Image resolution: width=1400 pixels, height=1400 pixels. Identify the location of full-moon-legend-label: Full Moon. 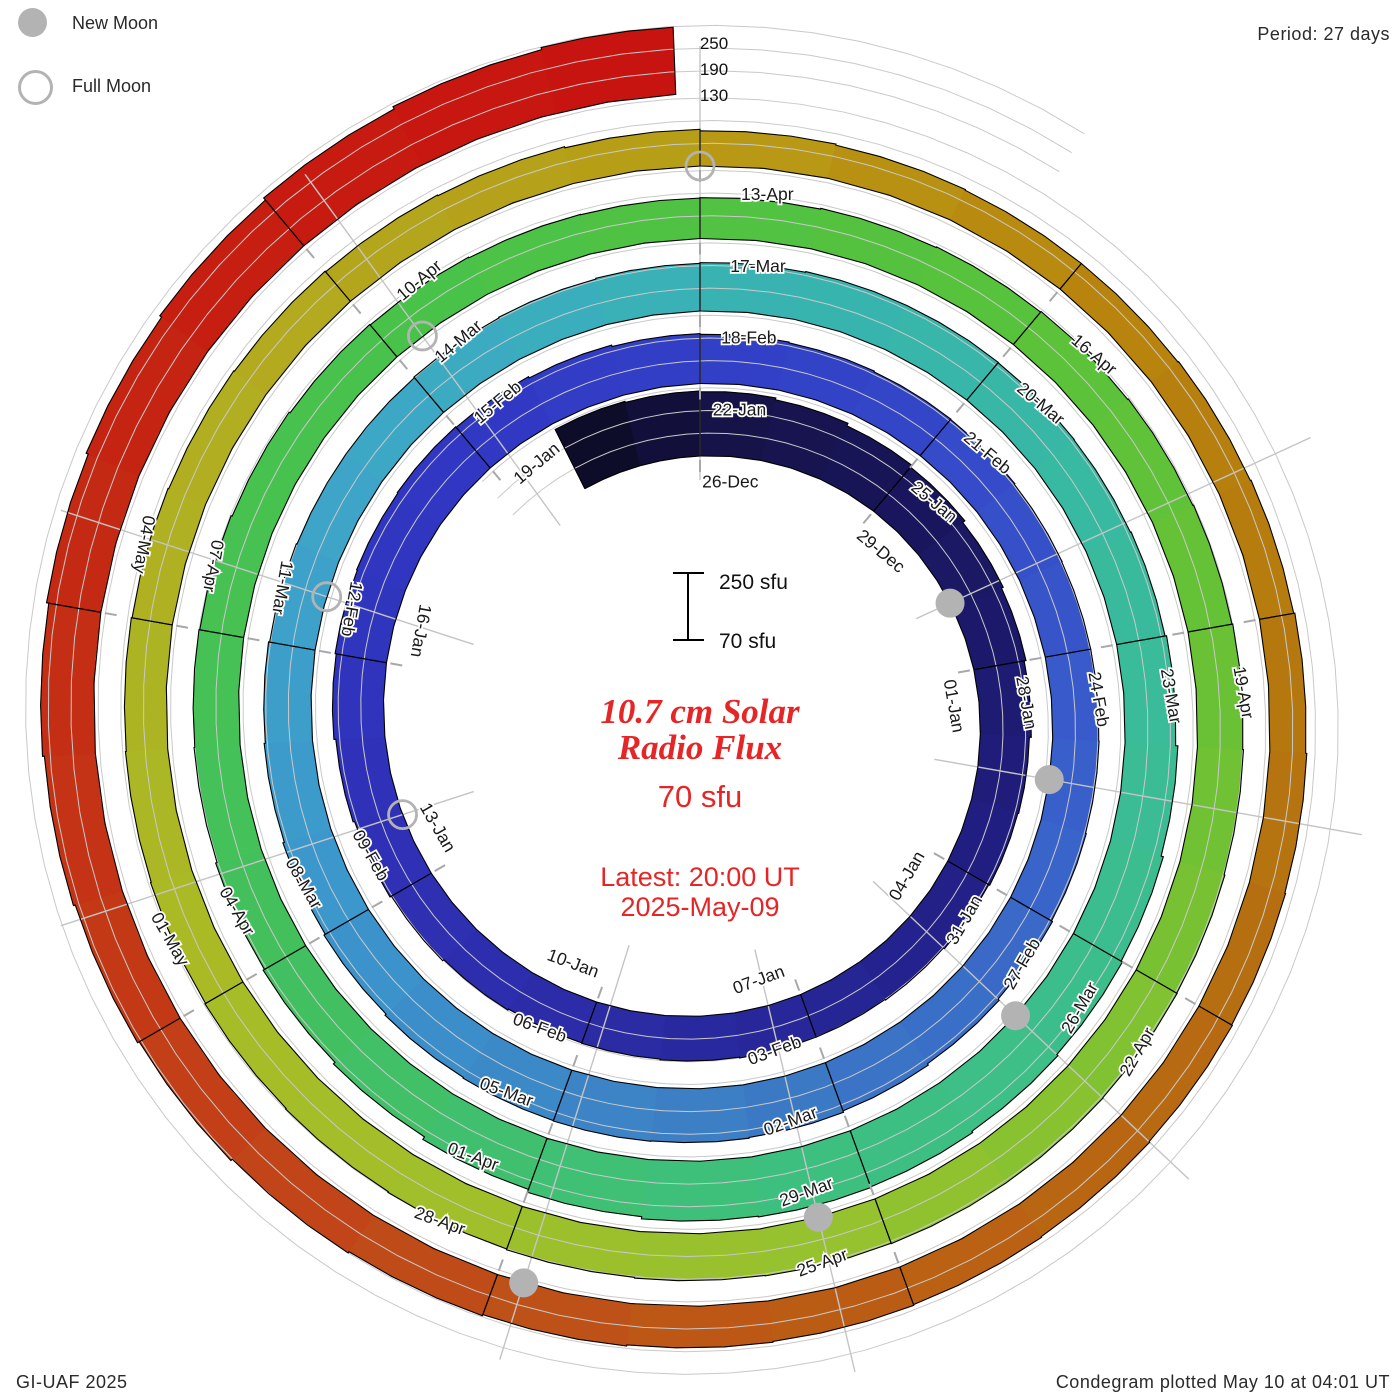
(112, 86).